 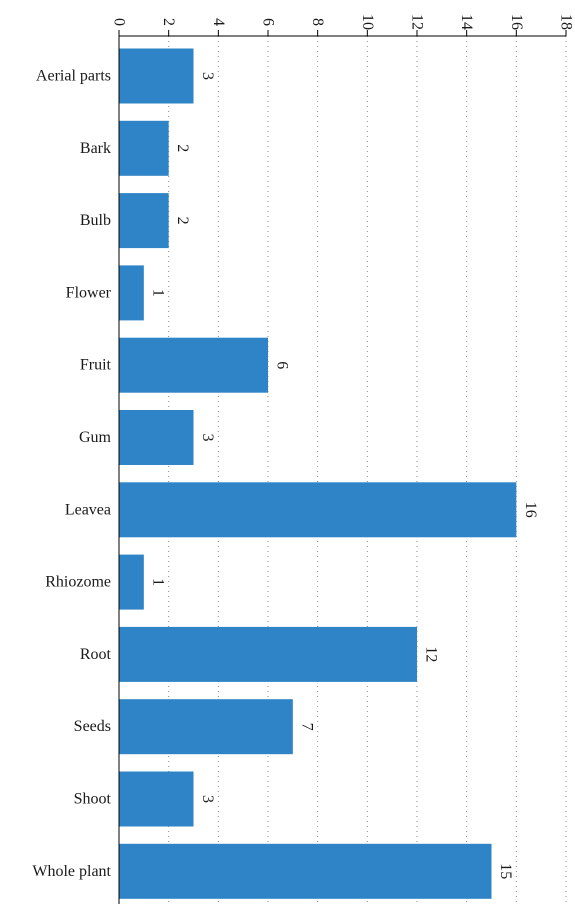 I want to click on x-tick-label: 4, so click(x=218, y=22).